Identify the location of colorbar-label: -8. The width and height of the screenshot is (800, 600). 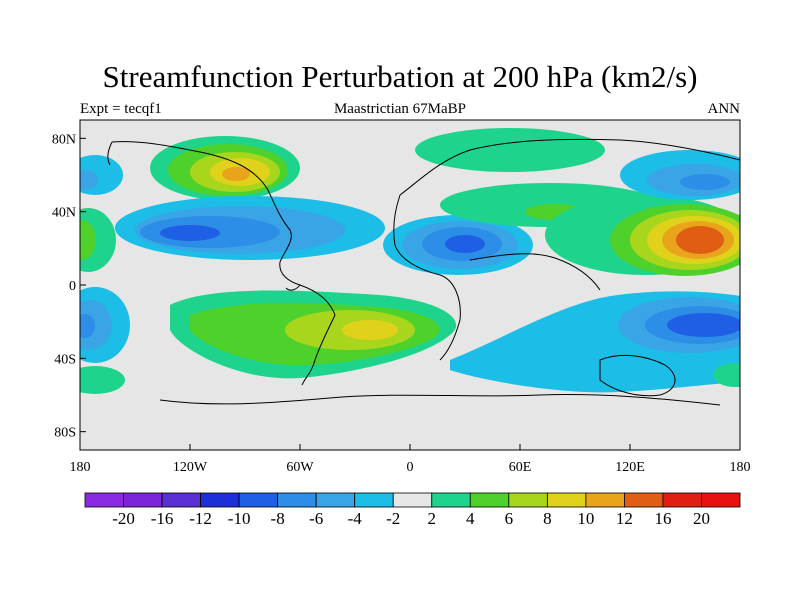
(278, 518).